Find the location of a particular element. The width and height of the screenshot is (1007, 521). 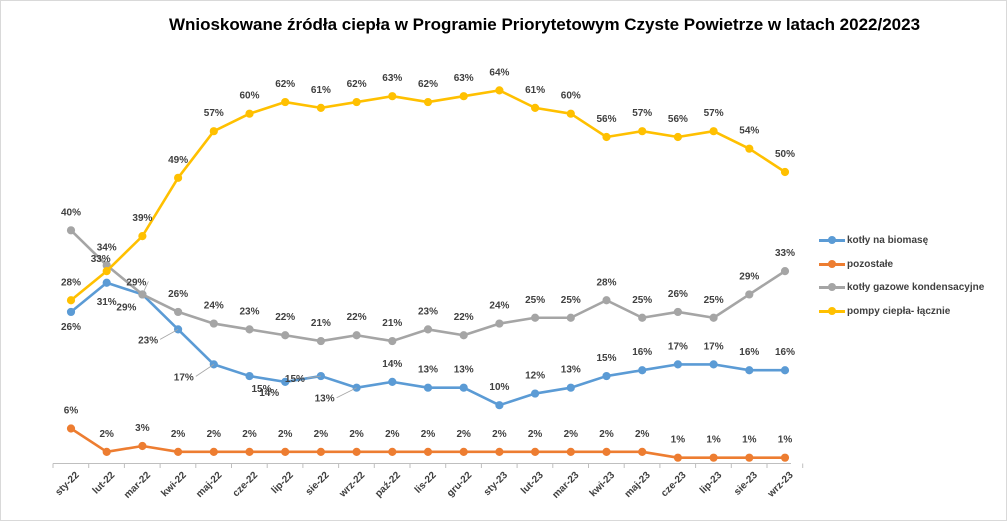

data-label: 61% is located at coordinates (321, 90).